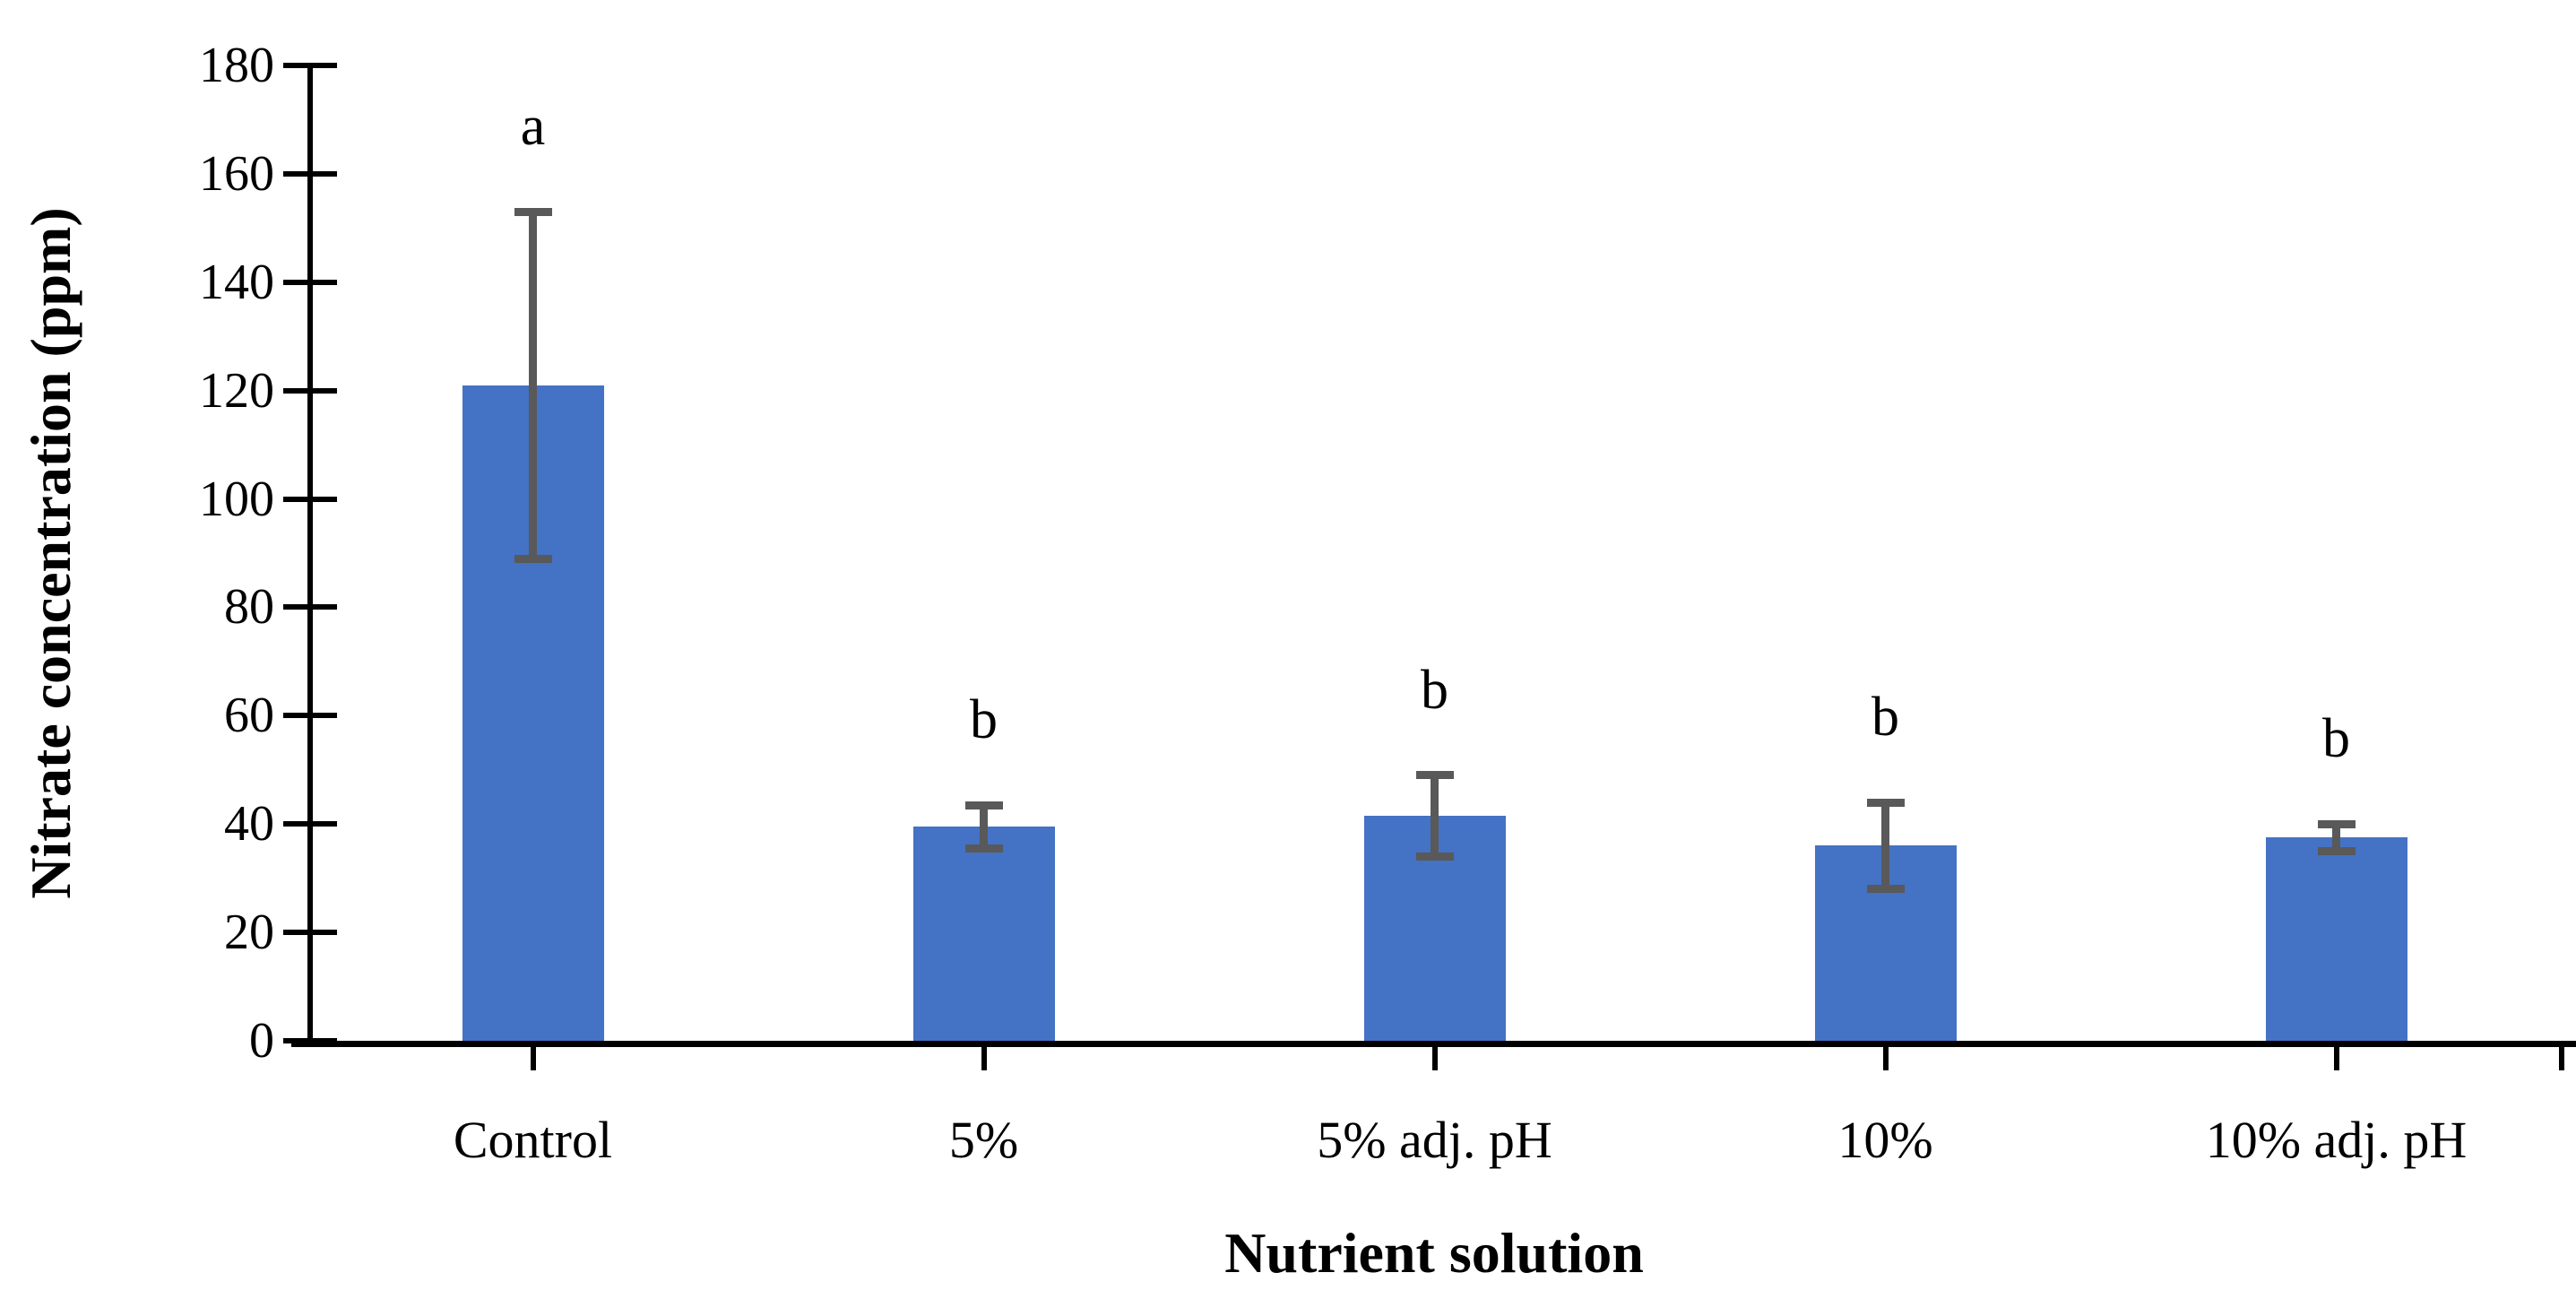 The height and width of the screenshot is (1316, 2576). I want to click on y-tick-label: 20, so click(249, 933).